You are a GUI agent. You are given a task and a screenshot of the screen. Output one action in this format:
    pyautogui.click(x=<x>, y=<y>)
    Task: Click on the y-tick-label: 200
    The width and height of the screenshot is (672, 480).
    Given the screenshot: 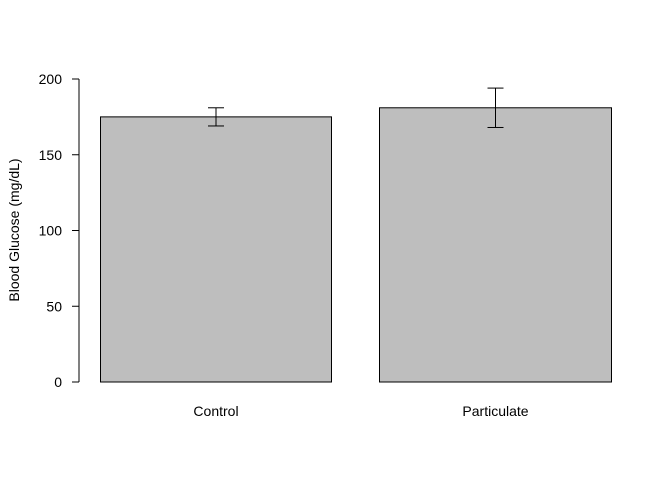 What is the action you would take?
    pyautogui.click(x=51, y=79)
    